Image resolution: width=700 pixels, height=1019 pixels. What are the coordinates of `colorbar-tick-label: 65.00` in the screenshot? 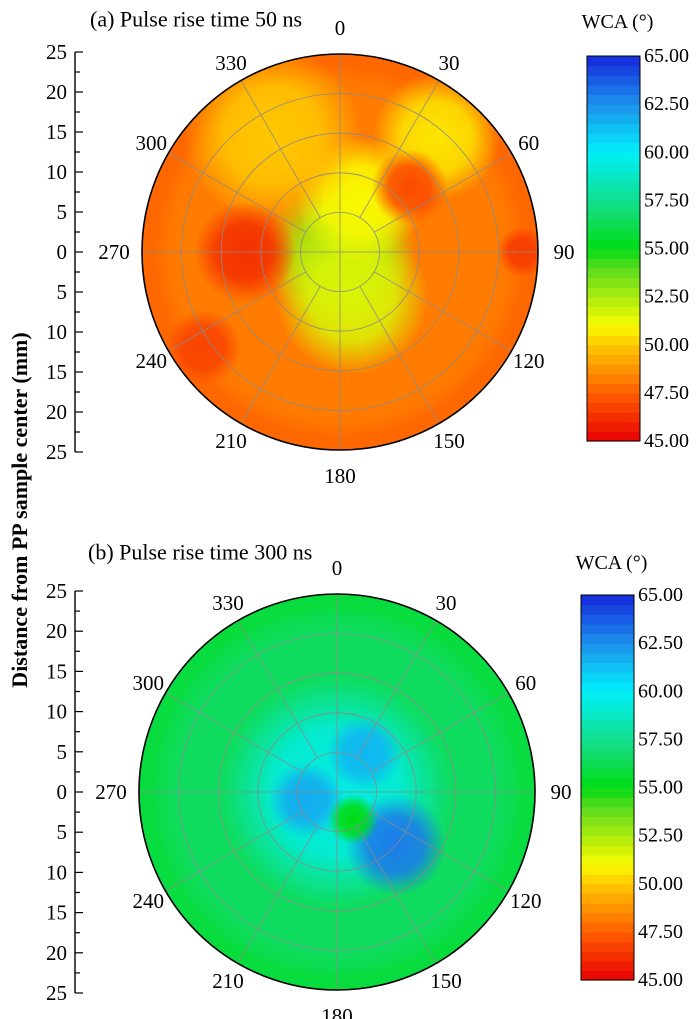 It's located at (666, 56).